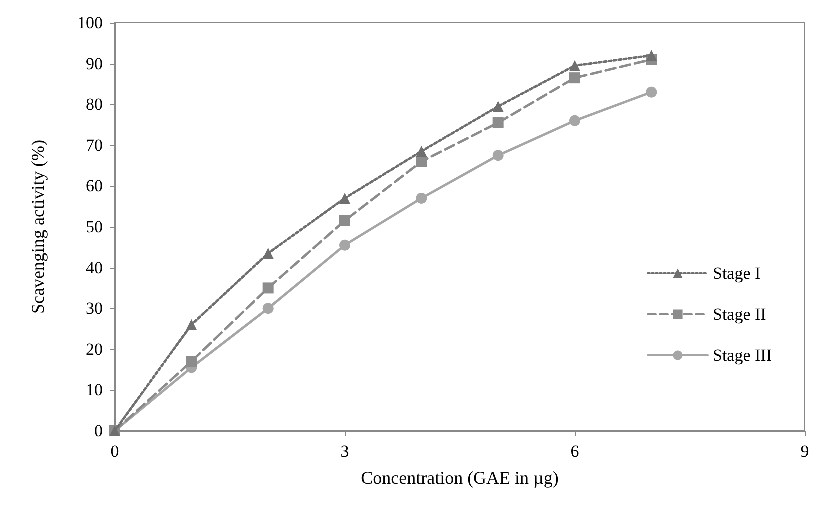 The height and width of the screenshot is (514, 817). Describe the element at coordinates (737, 273) in the screenshot. I see `legend-label: Stage I` at that location.